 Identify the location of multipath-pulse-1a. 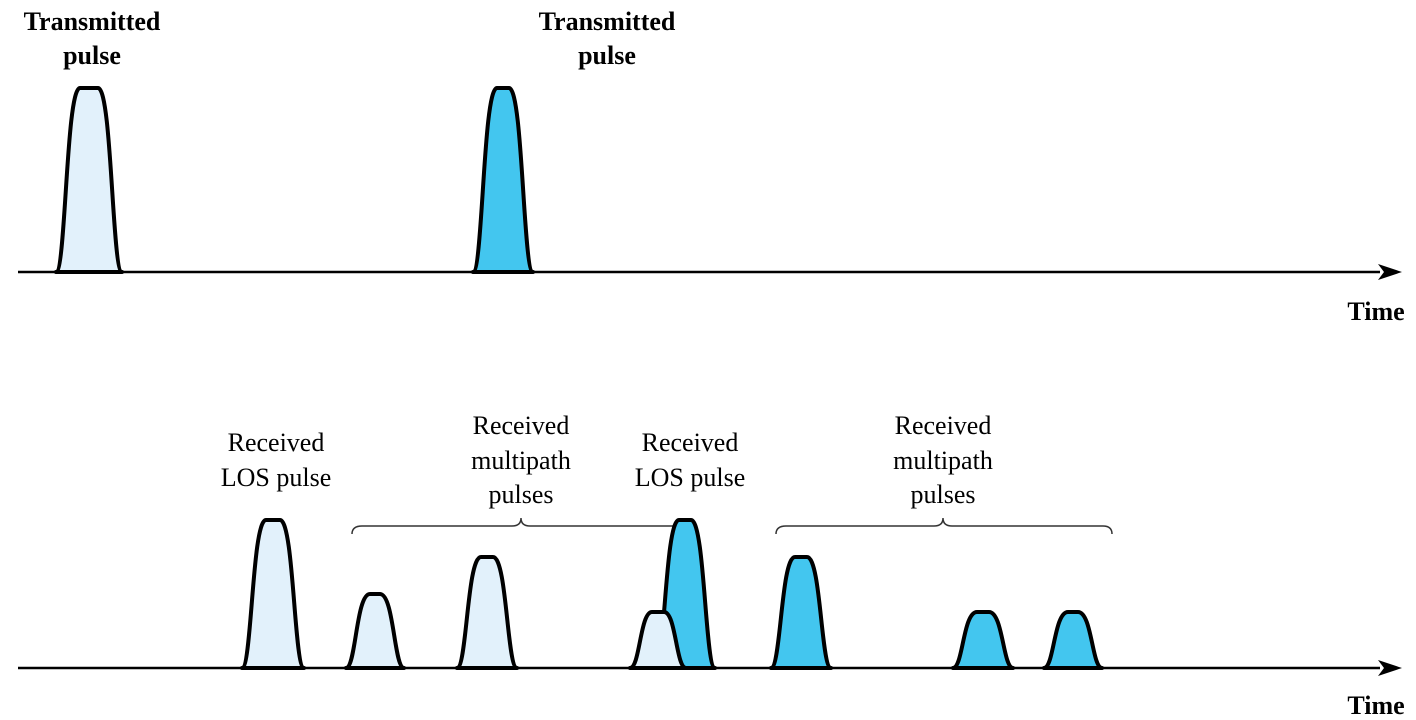
(375, 631).